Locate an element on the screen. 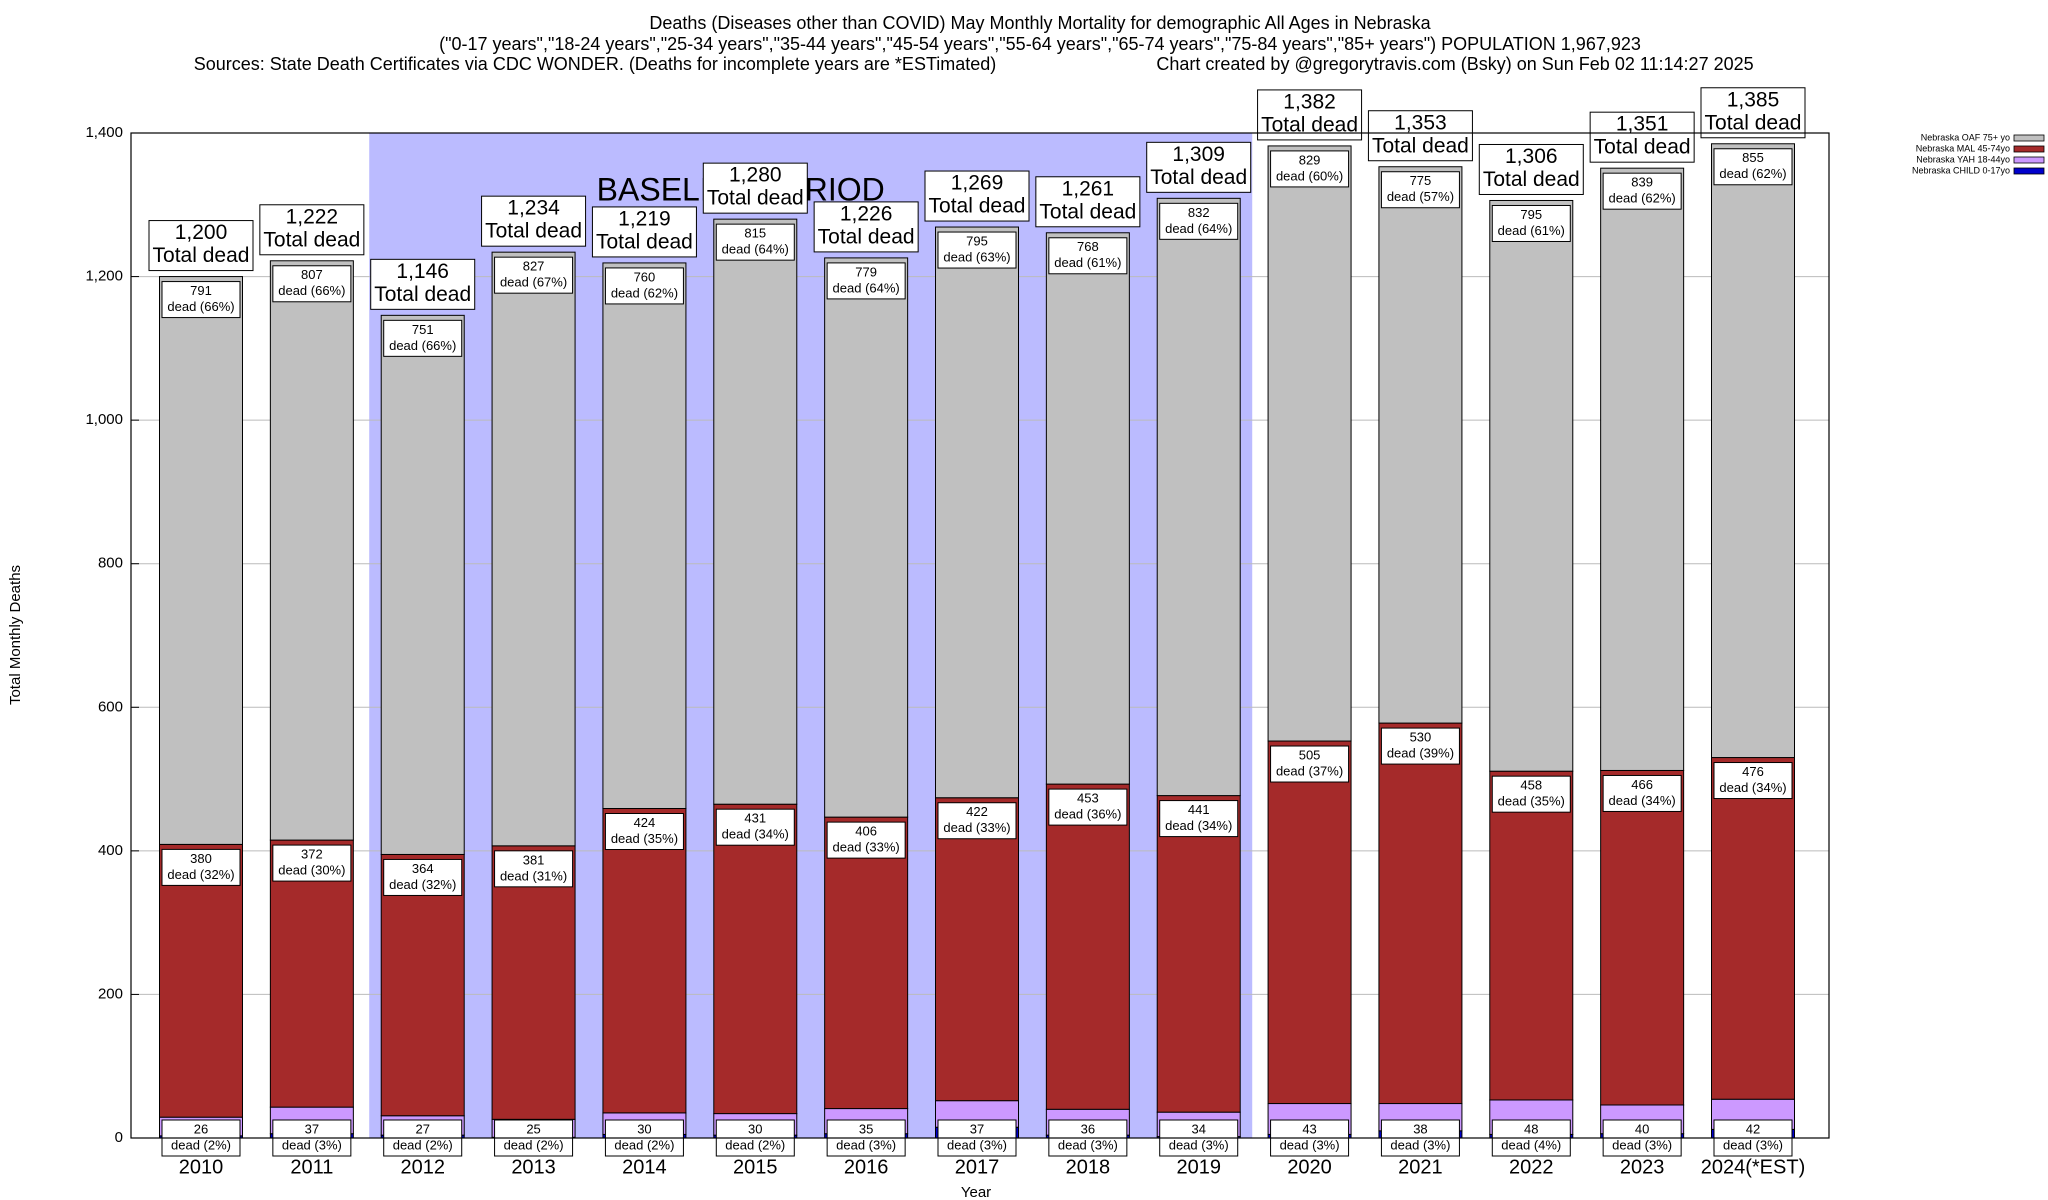  total-label: 1,280 is located at coordinates (755, 175).